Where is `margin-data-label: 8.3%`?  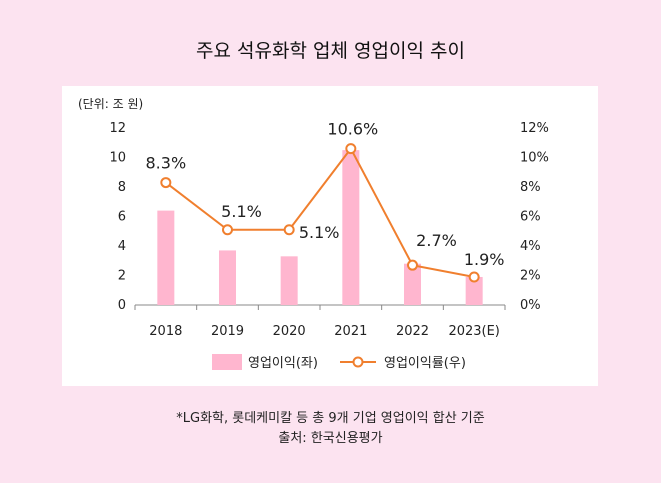 margin-data-label: 8.3% is located at coordinates (166, 163).